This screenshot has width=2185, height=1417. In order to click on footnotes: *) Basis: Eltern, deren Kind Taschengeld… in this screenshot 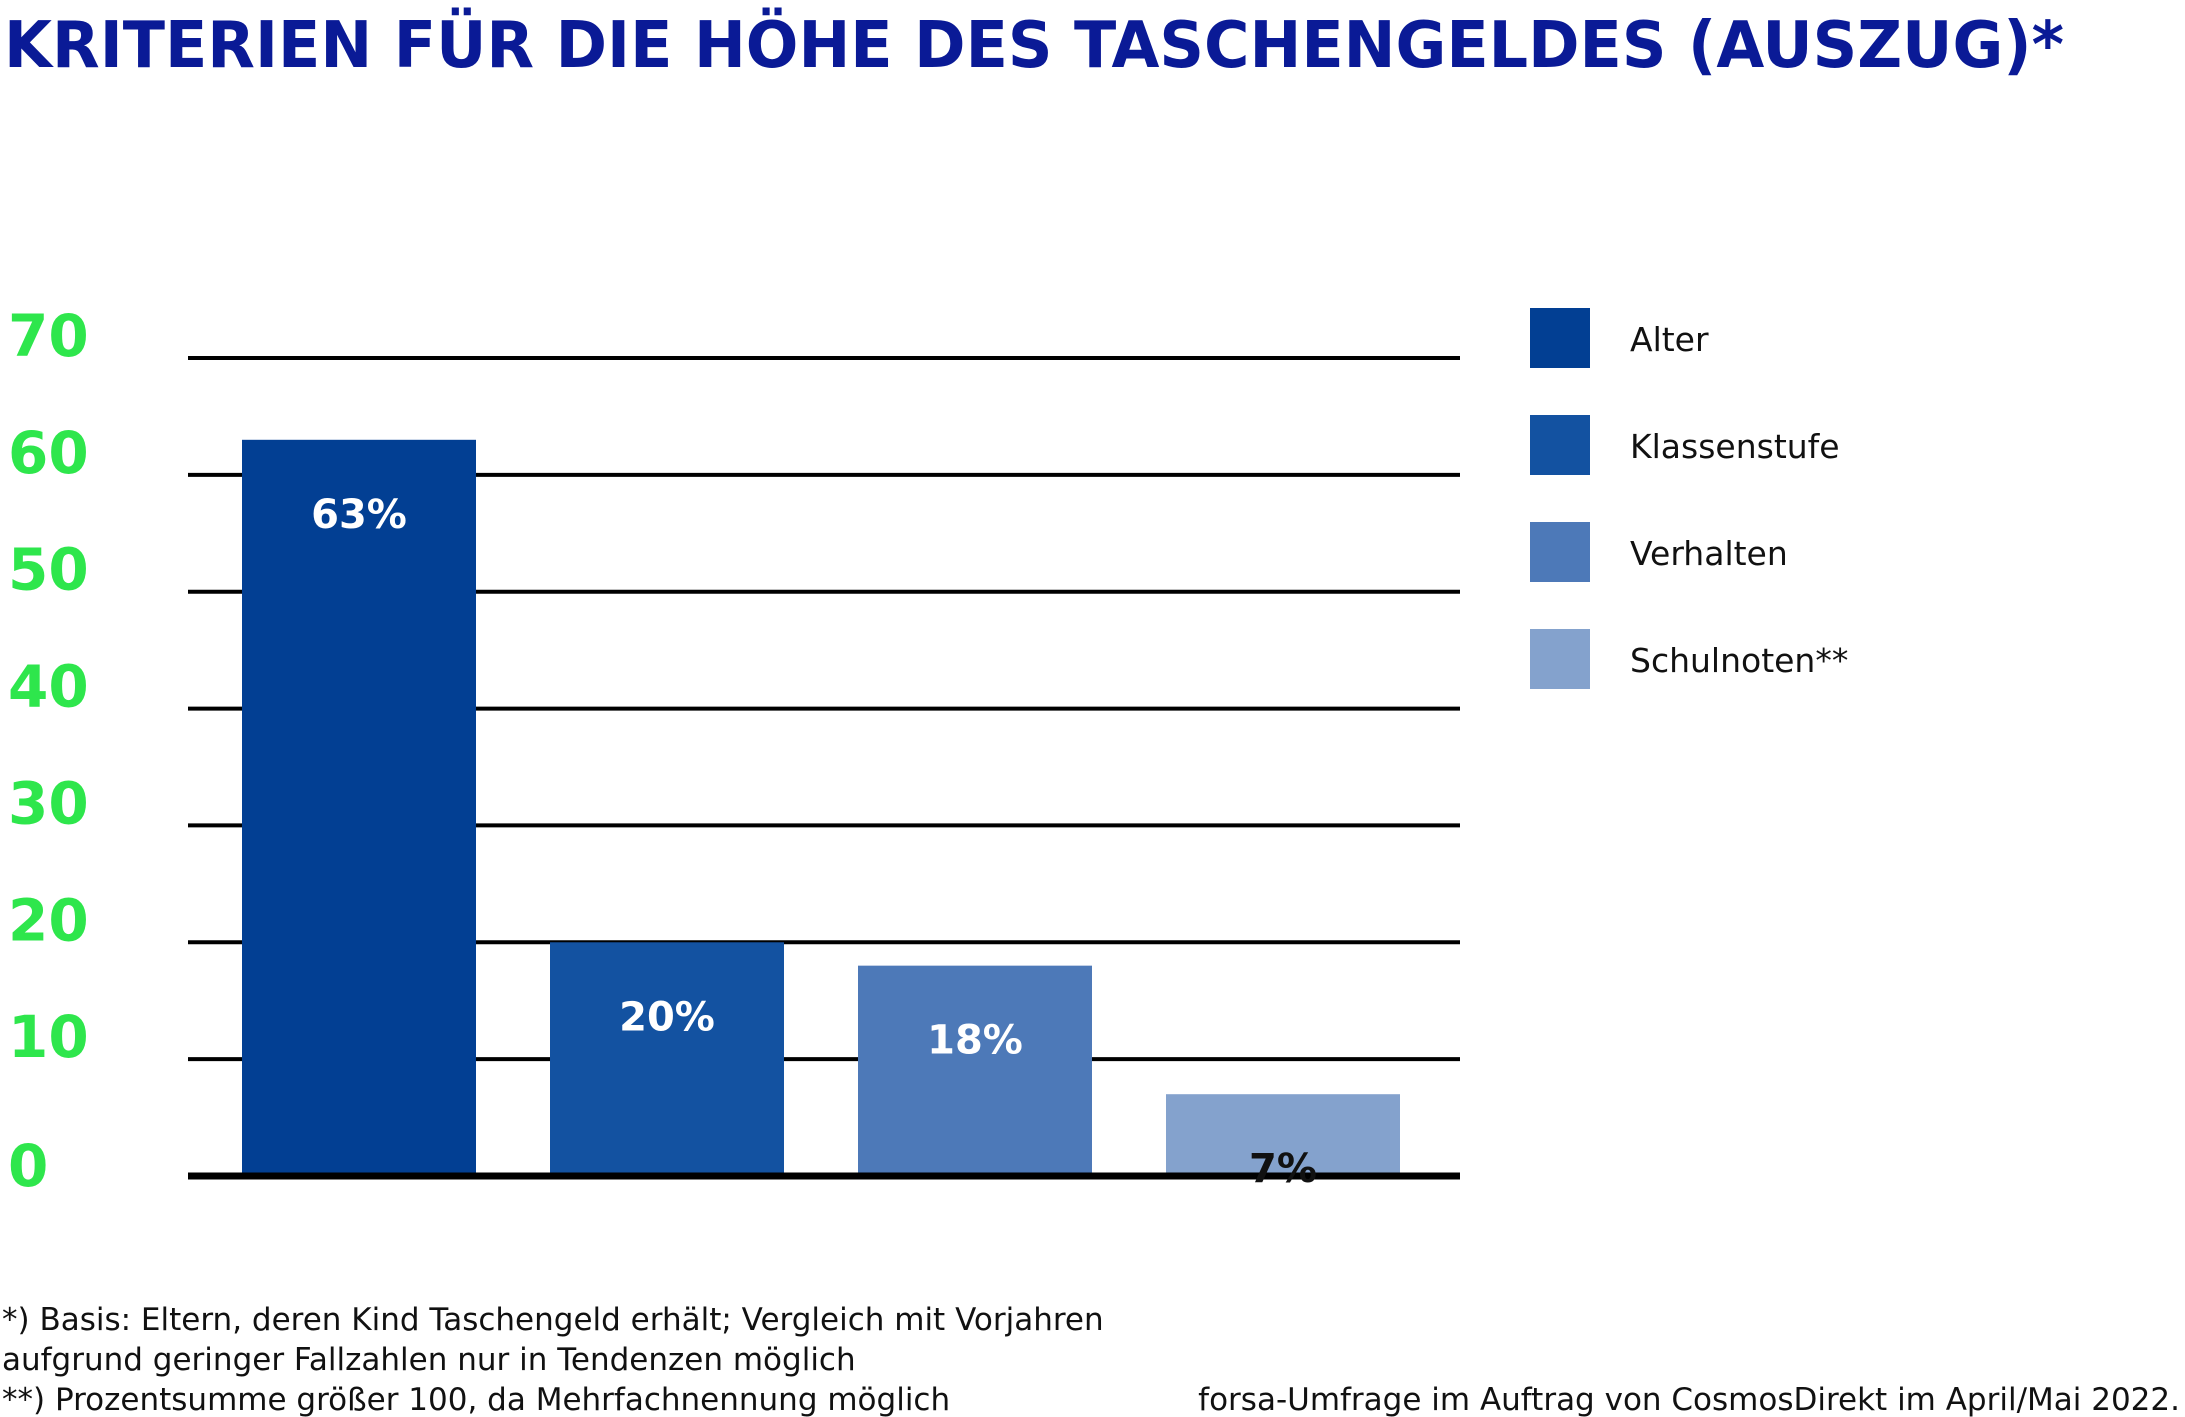, I will do `click(553, 1359)`.